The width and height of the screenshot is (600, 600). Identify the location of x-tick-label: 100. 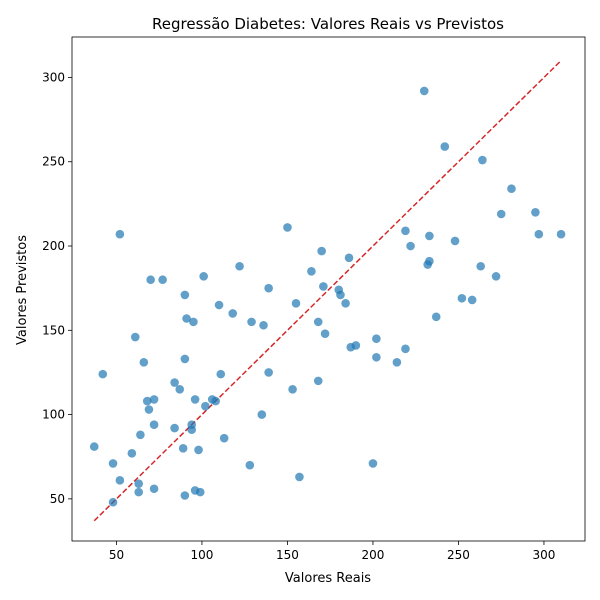
(202, 555).